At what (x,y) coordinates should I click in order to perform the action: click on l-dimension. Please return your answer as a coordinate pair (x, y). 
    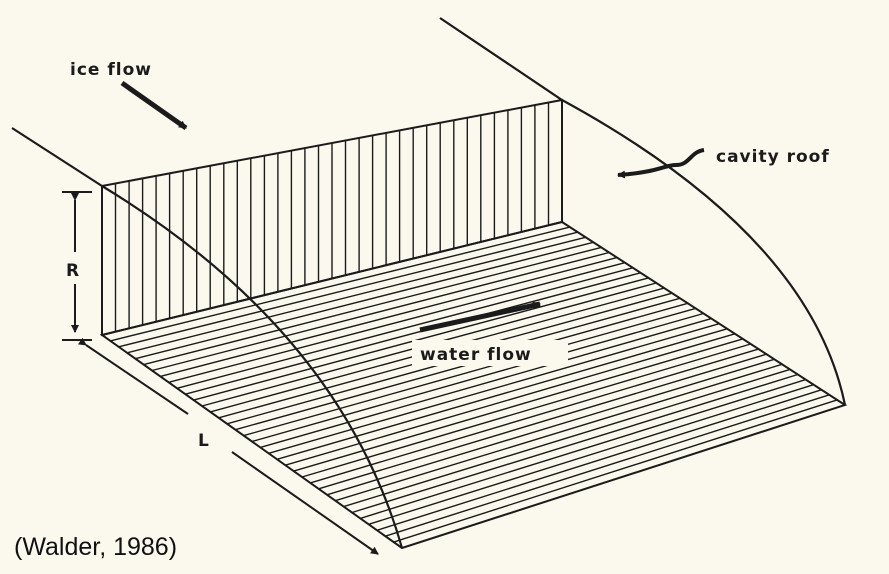
    Looking at the image, I should click on (228, 446).